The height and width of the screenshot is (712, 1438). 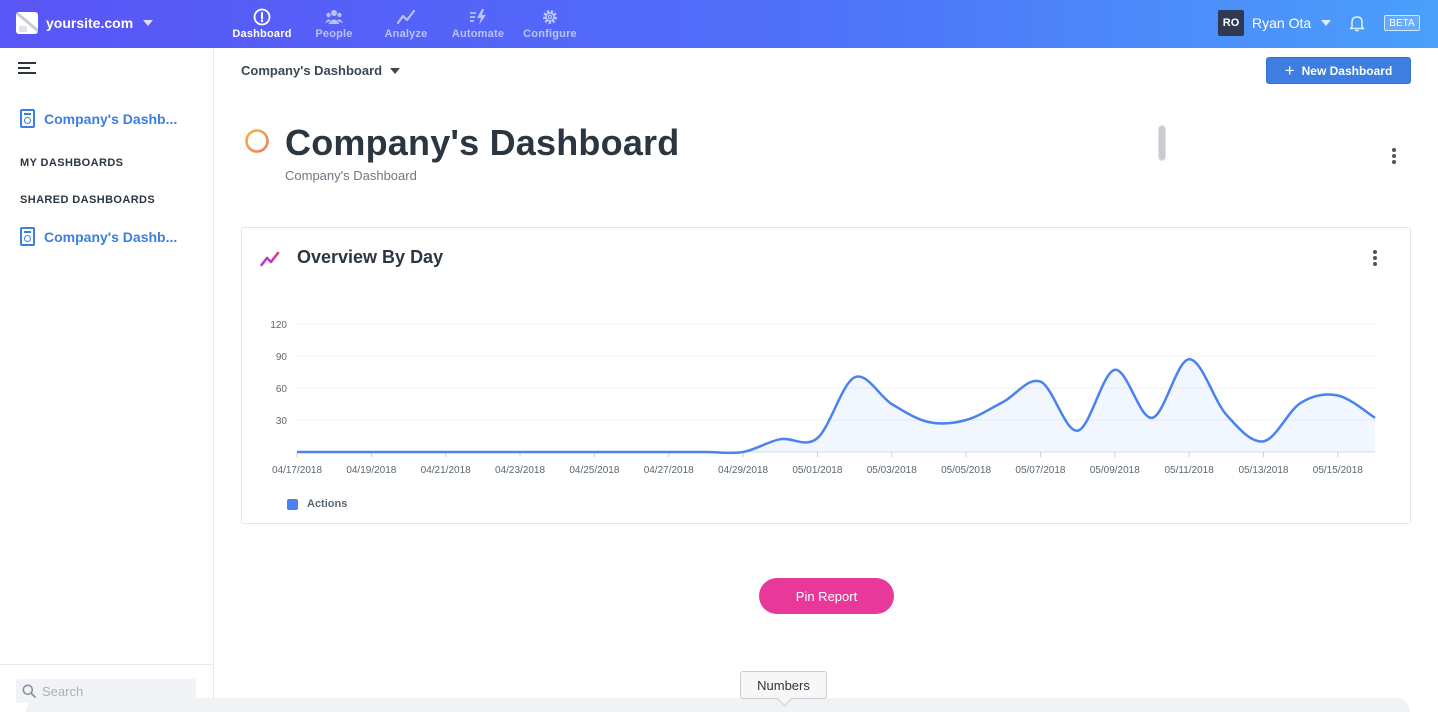 I want to click on x-tick-label: 04/21/2018, so click(x=446, y=470).